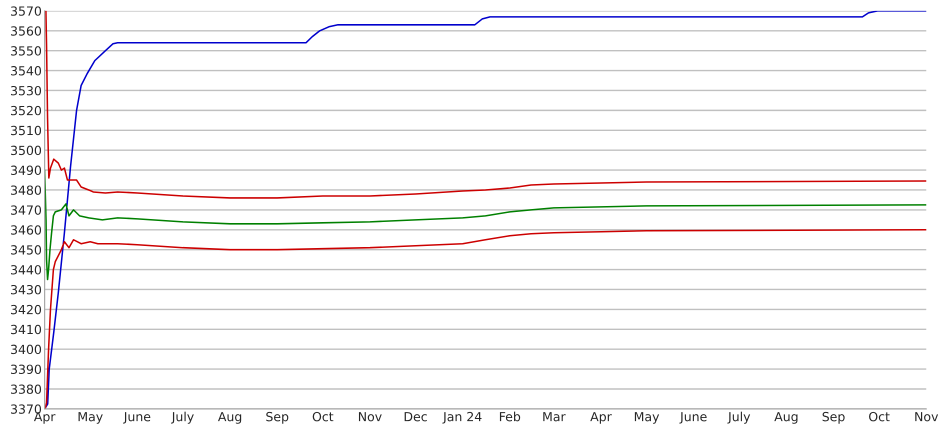  I want to click on y-tick-label: 3440, so click(26, 270).